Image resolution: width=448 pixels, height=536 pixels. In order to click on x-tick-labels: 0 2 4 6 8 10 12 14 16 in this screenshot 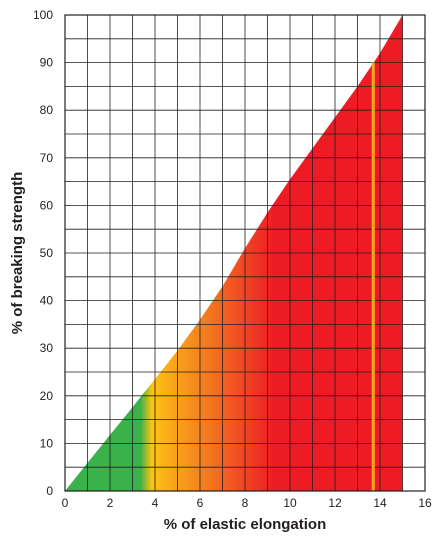, I will do `click(247, 503)`.